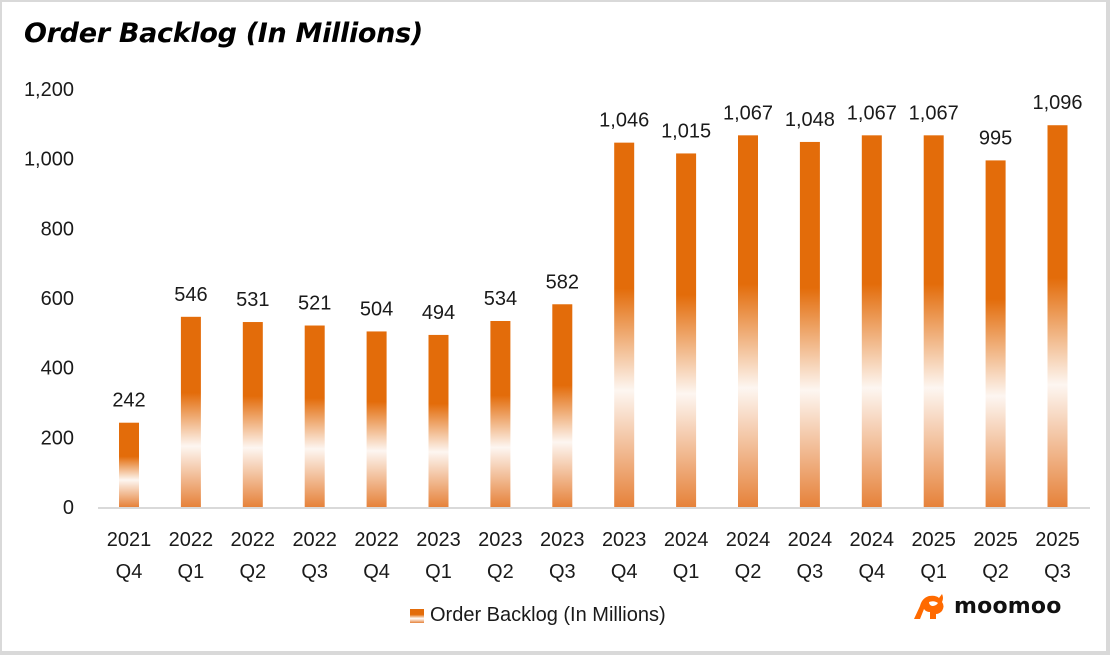  What do you see at coordinates (1057, 103) in the screenshot?
I see `data-label: 1,096` at bounding box center [1057, 103].